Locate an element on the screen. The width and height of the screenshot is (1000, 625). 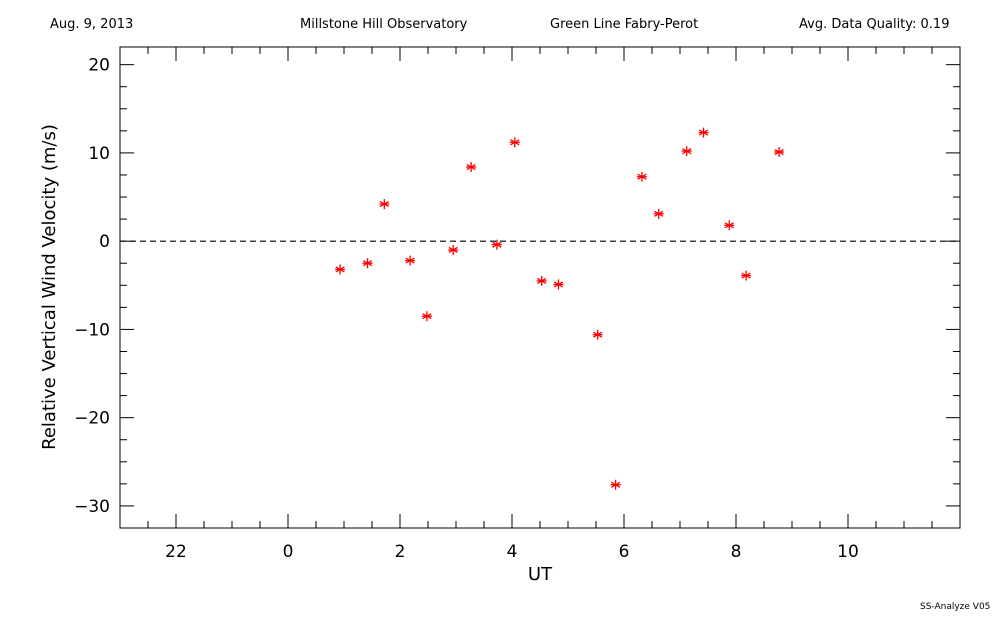
header-data-quality: Avg. Data Quality: 0.19 is located at coordinates (874, 24).